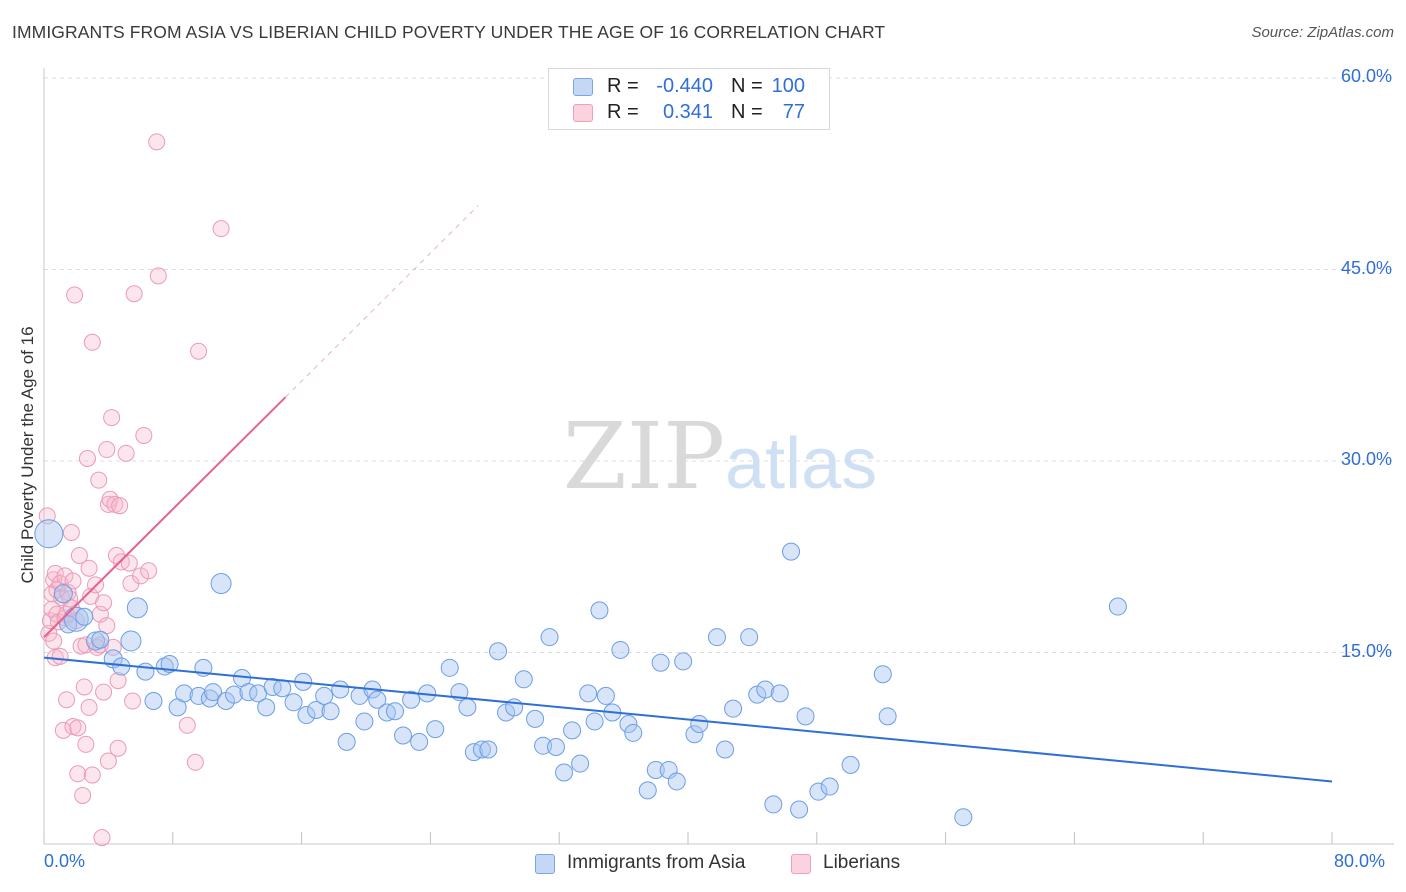 Image resolution: width=1406 pixels, height=892 pixels. I want to click on r-value: -0.440, so click(684, 86).